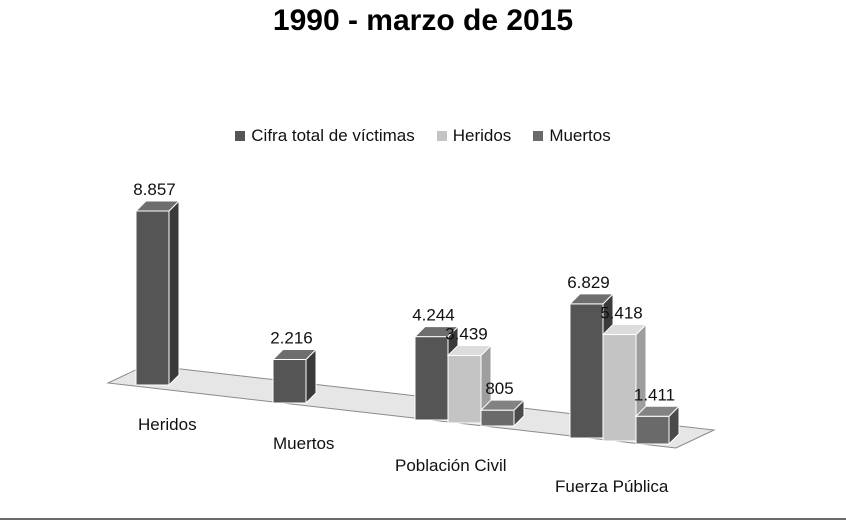  Describe the element at coordinates (621, 313) in the screenshot. I see `data-label: 5.418` at that location.